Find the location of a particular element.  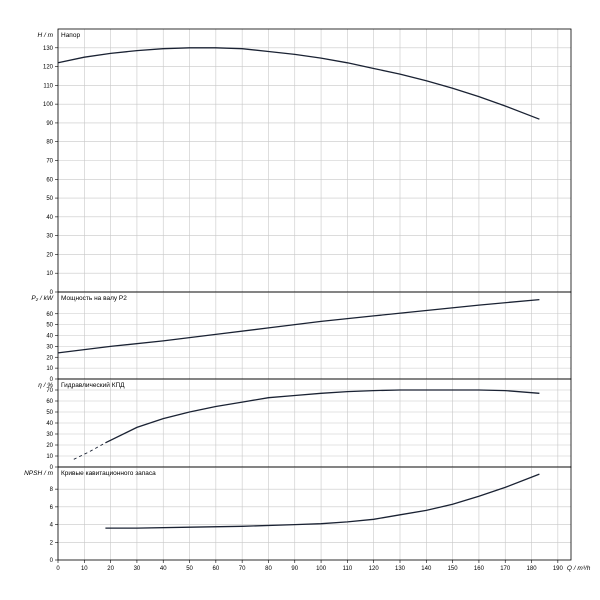

y-axis-label: NPSH / m is located at coordinates (38, 473).